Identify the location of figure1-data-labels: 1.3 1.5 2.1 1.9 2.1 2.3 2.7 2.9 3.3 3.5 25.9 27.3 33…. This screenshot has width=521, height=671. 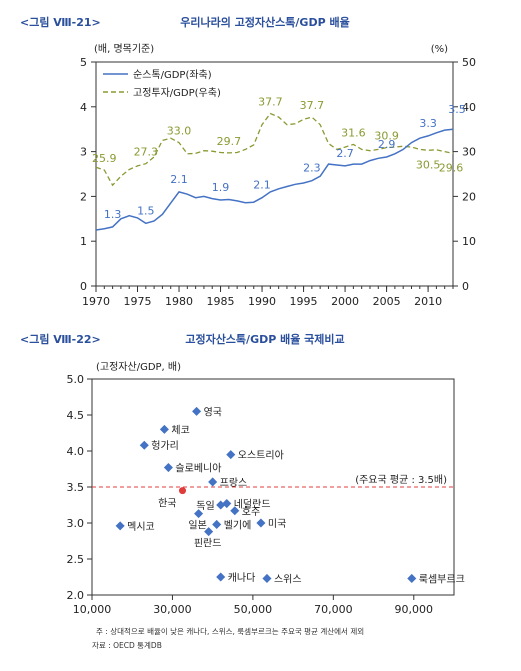
(279, 158).